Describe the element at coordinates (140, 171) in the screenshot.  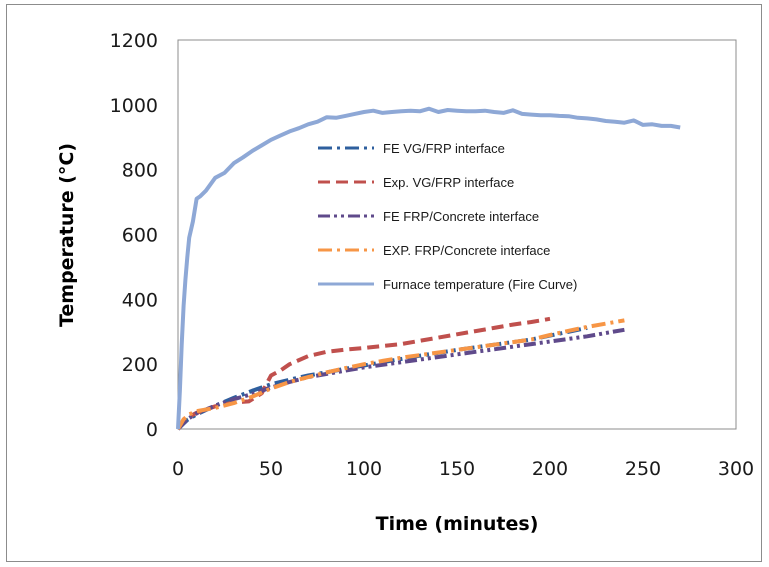
I see `y-tick-label: 800` at that location.